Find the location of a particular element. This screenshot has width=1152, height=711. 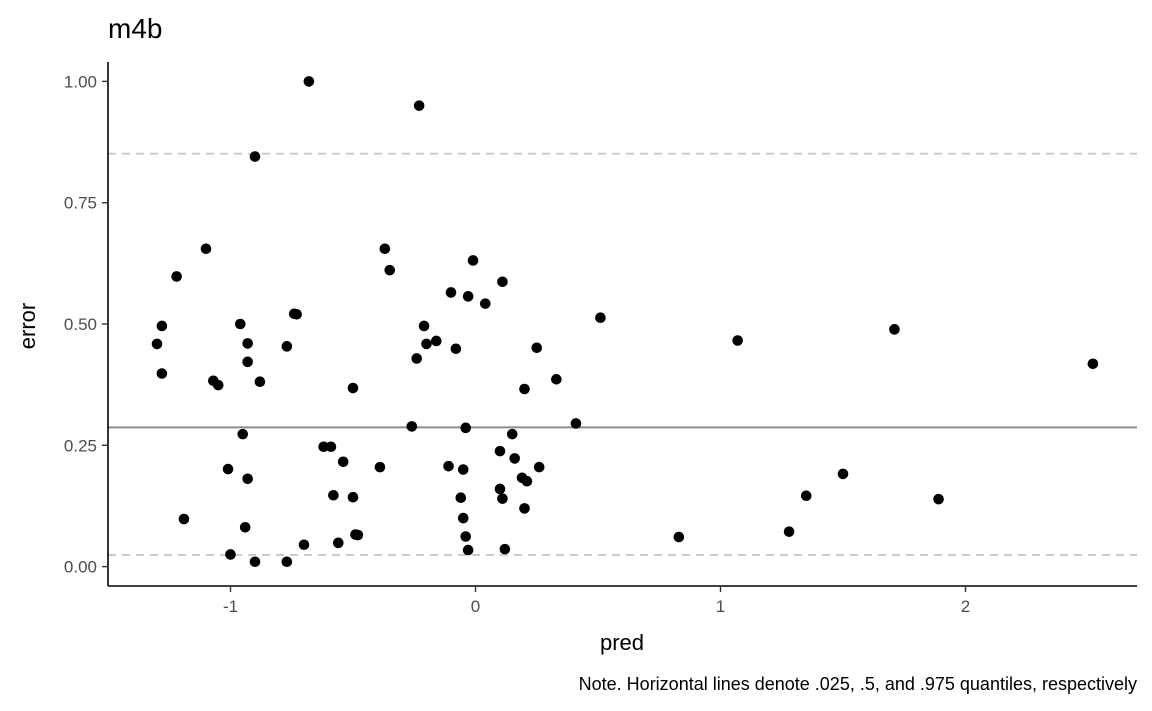

x-tick-label: 2 is located at coordinates (965, 606).